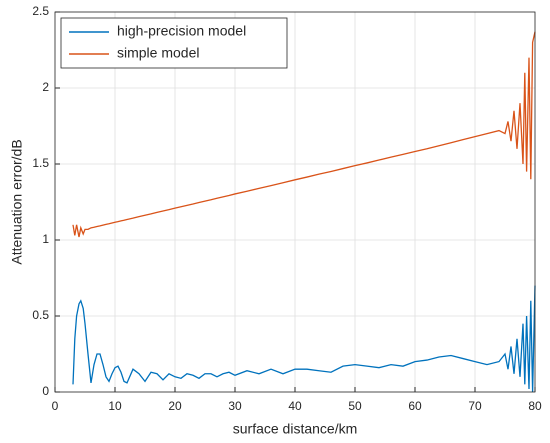 Image resolution: width=550 pixels, height=443 pixels. What do you see at coordinates (295, 429) in the screenshot?
I see `x-axis-label: surface distance/km` at bounding box center [295, 429].